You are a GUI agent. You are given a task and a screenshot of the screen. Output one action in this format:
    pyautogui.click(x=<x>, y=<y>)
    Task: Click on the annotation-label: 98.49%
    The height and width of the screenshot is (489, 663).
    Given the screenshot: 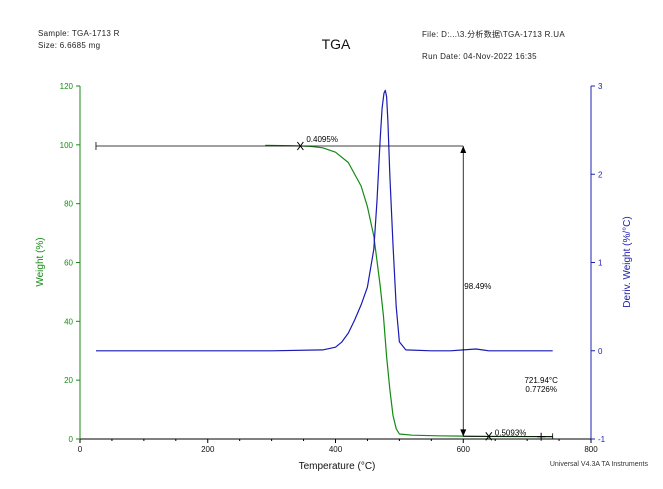 What is the action you would take?
    pyautogui.click(x=477, y=286)
    